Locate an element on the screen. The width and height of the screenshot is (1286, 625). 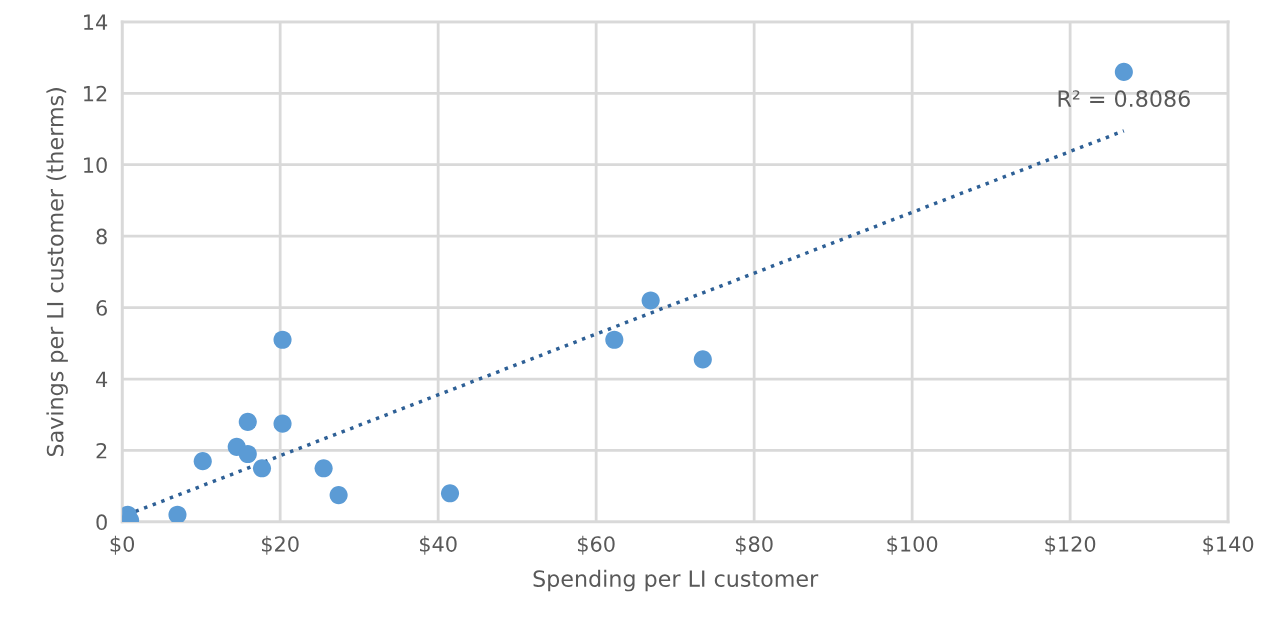
x-tick-label: $120 is located at coordinates (1070, 545).